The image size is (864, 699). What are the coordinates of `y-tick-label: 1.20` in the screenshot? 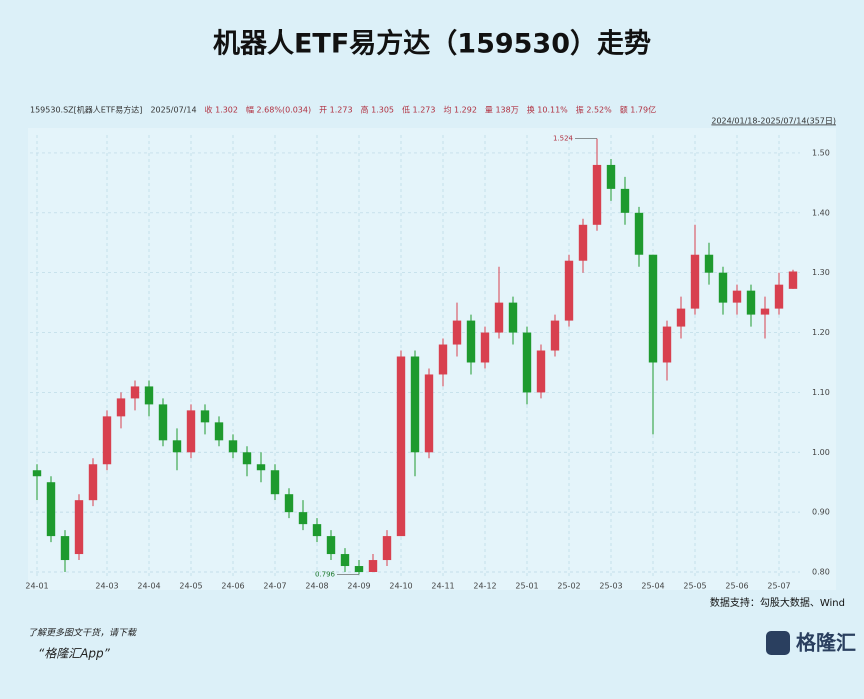 It's located at (821, 332).